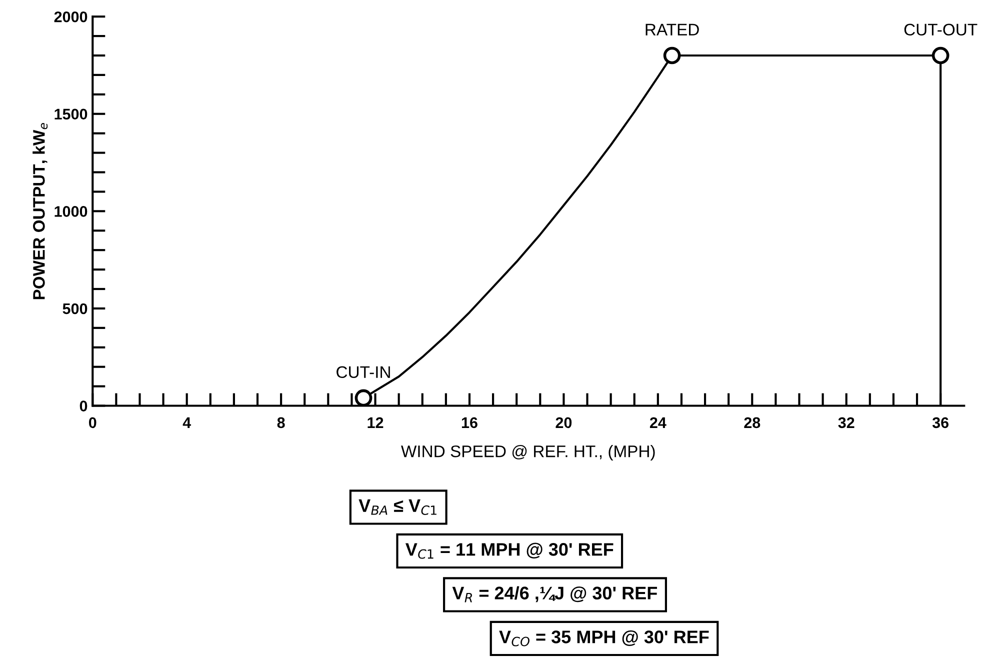 The width and height of the screenshot is (996, 663). What do you see at coordinates (509, 550) in the screenshot?
I see `text: V$_{C1}$ = 11 MPH @ 30' REF` at bounding box center [509, 550].